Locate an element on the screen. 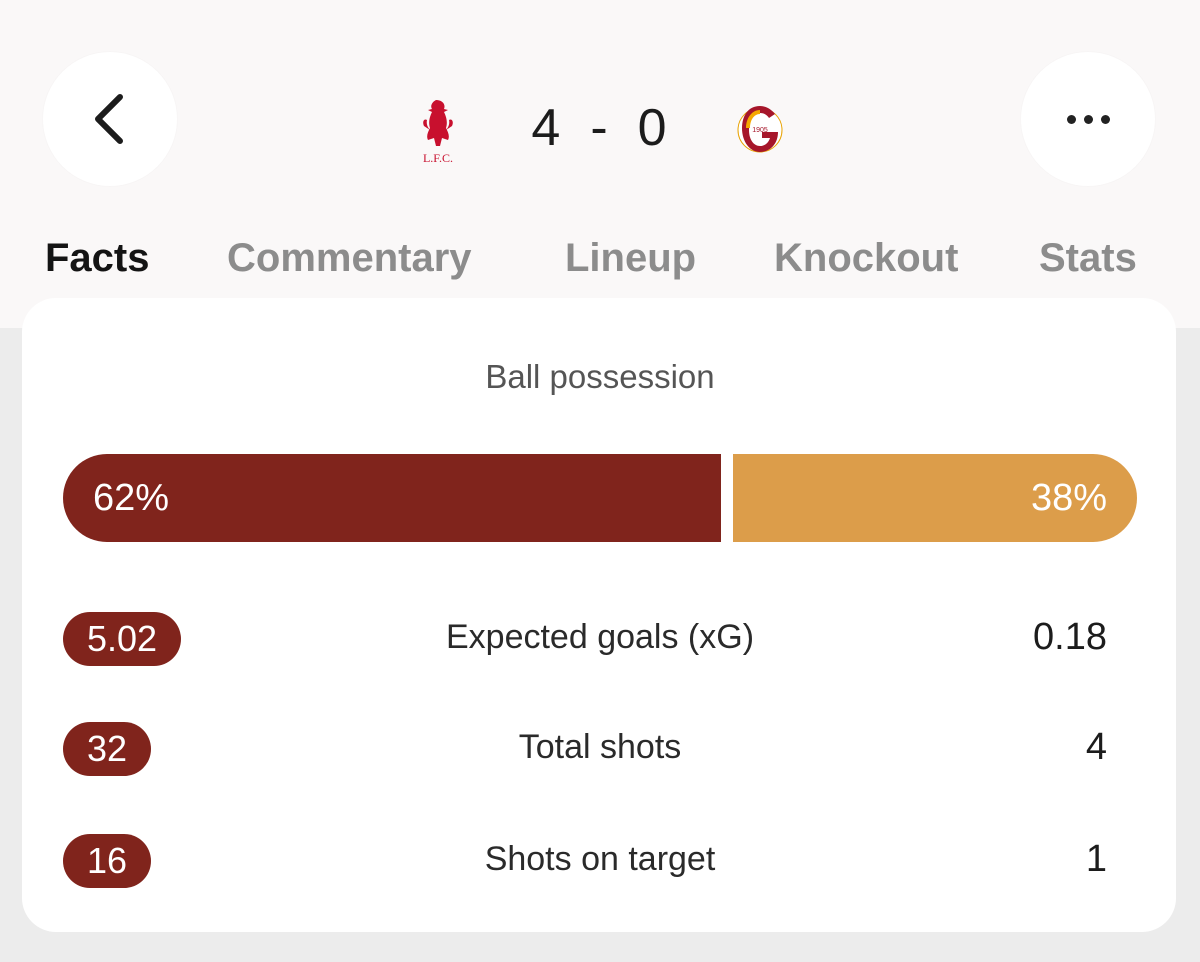 This screenshot has width=1200, height=962. tab-bar: Facts Commentary Lineup Knockout Stats is located at coordinates (600, 261).